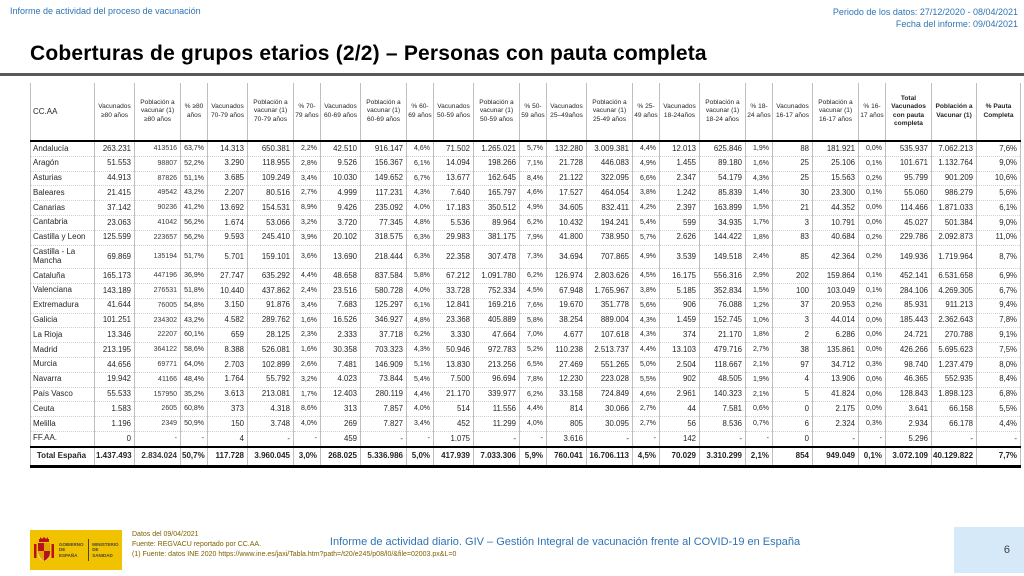 The image size is (1024, 576). I want to click on data-cell: 27.747, so click(227, 276).